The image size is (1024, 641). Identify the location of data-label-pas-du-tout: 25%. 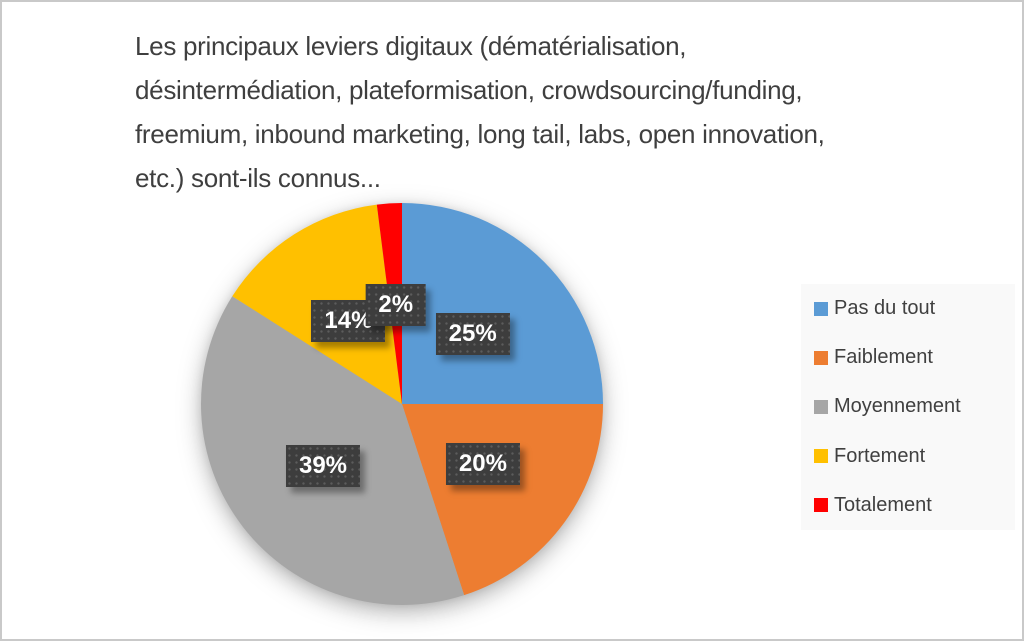
(472, 334).